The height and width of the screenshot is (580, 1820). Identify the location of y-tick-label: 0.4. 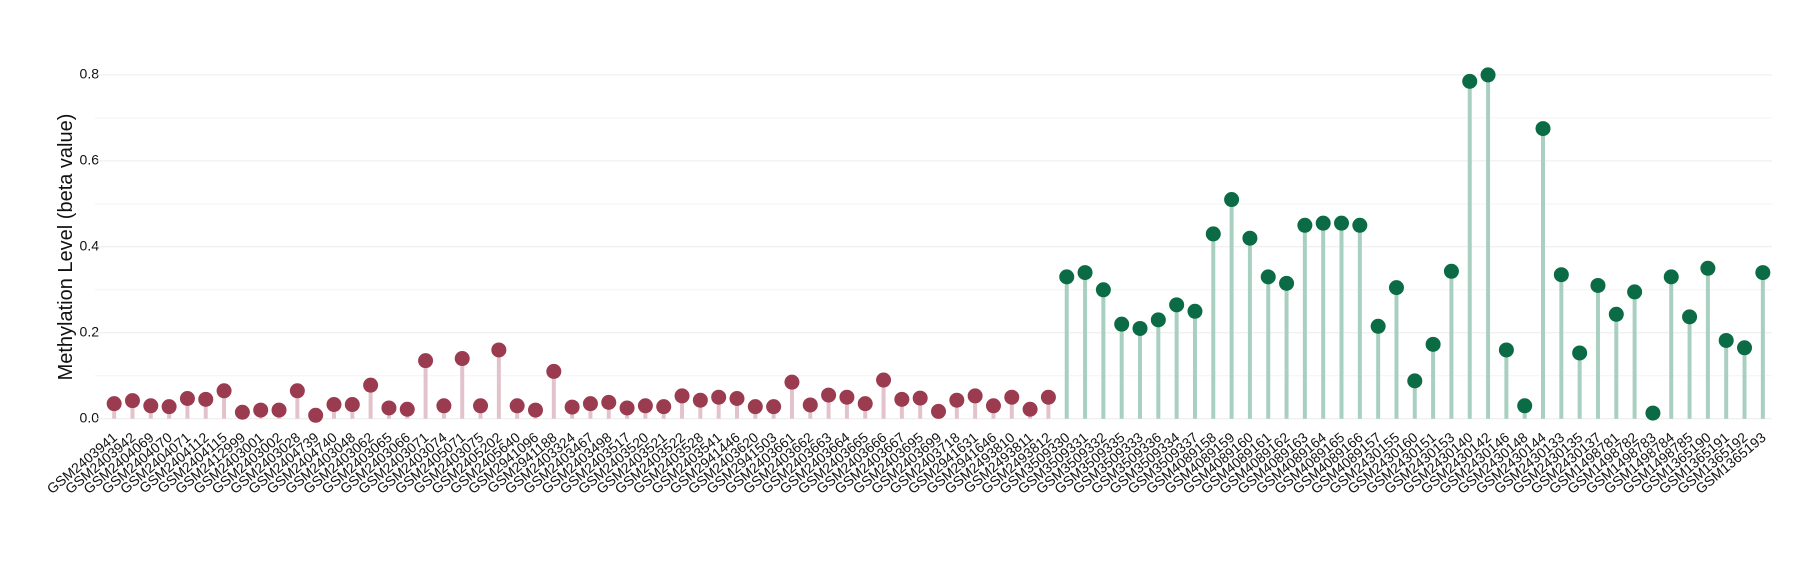
(90, 246).